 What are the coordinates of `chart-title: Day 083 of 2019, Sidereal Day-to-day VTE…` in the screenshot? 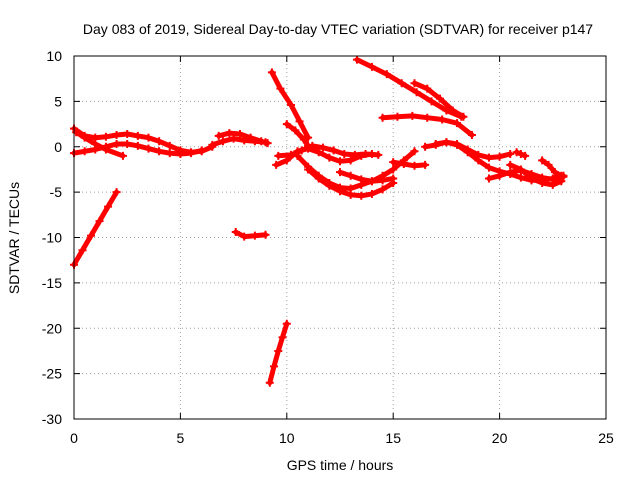 It's located at (338, 29).